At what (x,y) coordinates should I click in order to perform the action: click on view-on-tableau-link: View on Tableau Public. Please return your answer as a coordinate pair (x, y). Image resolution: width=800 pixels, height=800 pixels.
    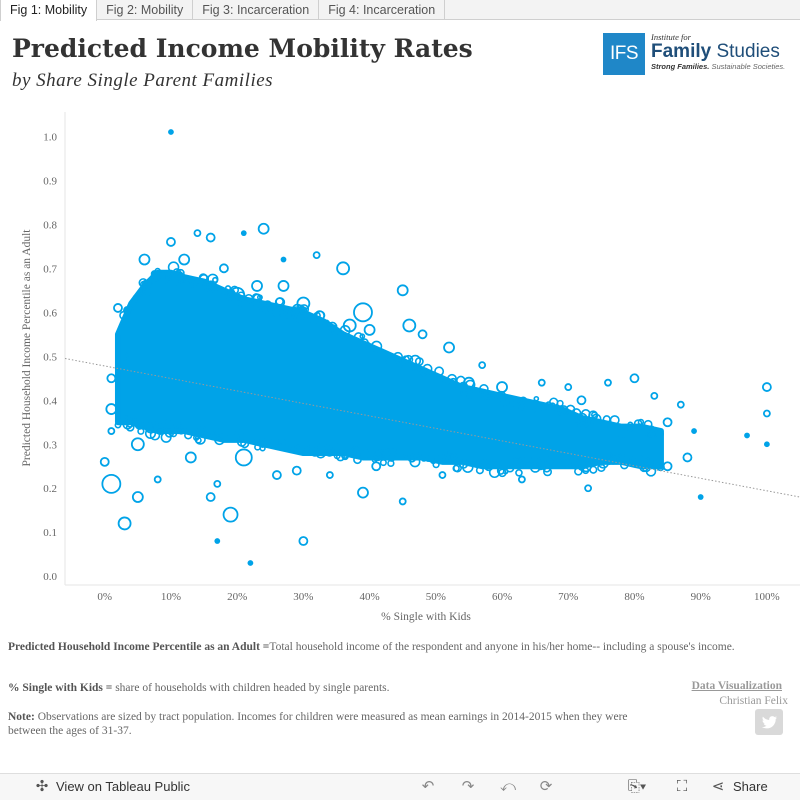
    Looking at the image, I should click on (123, 786).